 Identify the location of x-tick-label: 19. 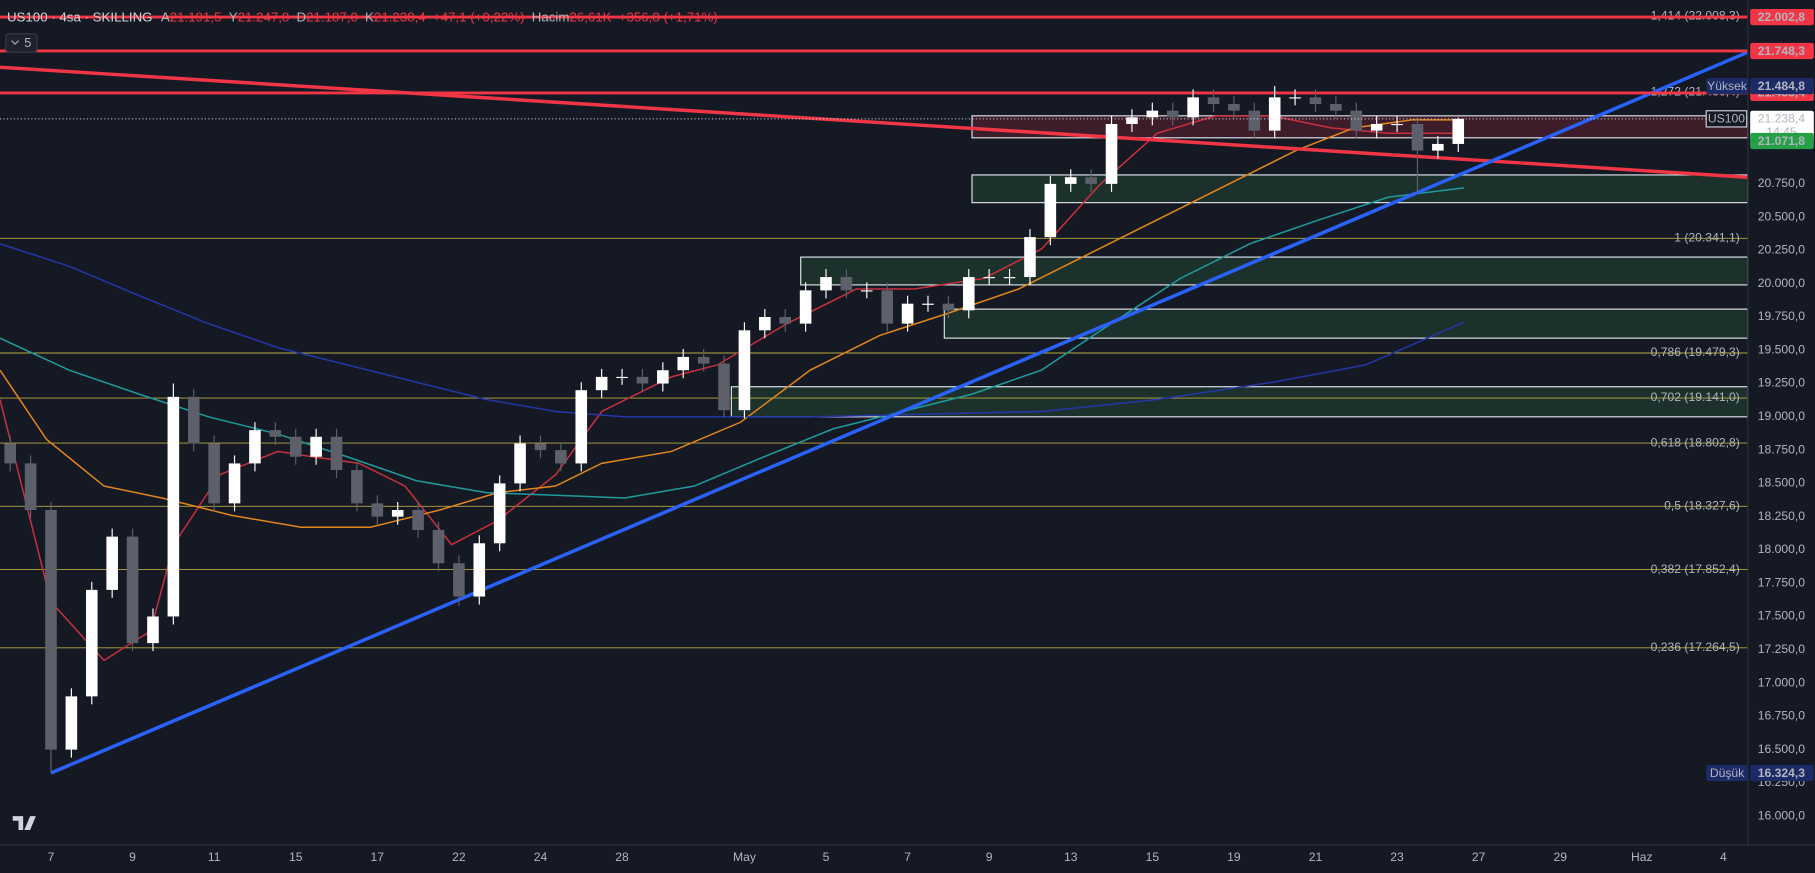
(1234, 857).